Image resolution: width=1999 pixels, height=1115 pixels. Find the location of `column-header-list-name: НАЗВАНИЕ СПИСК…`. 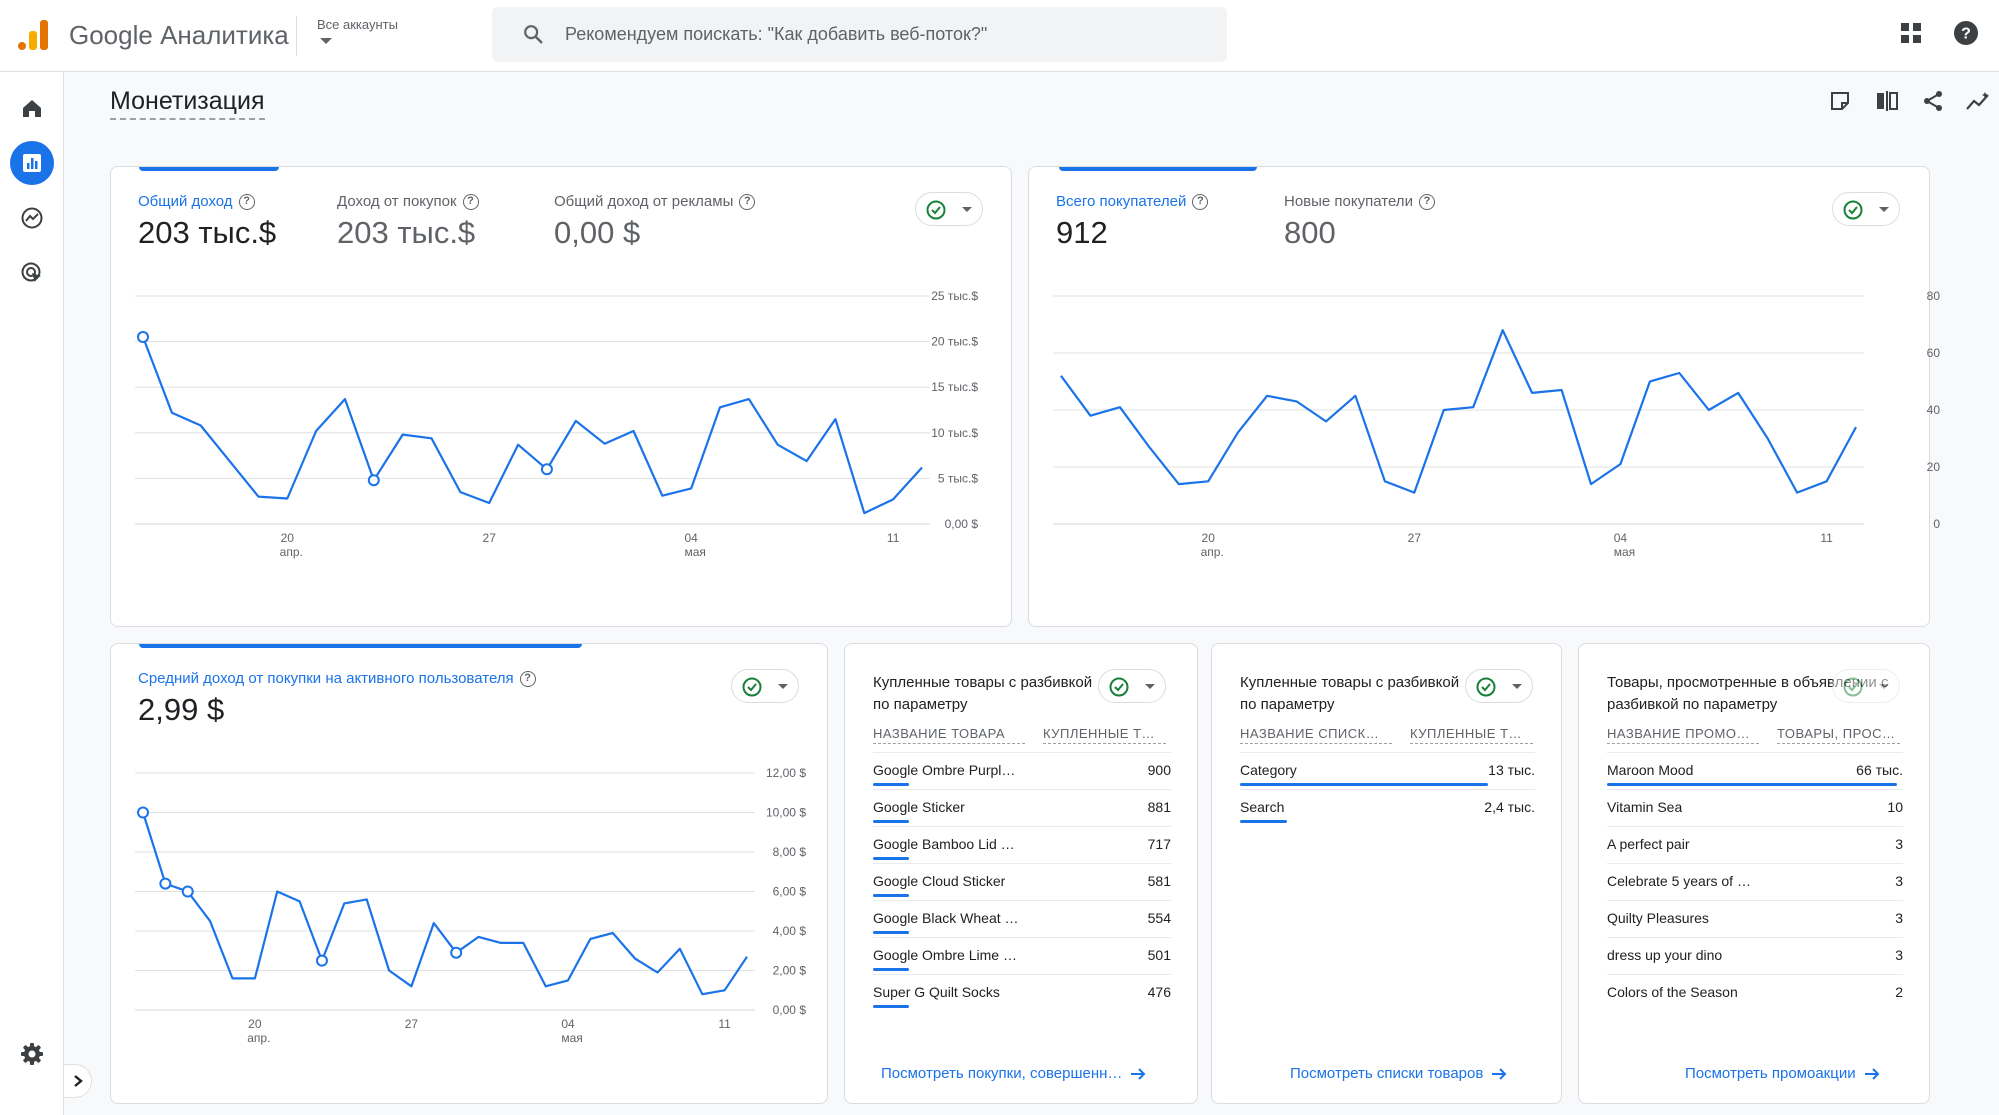

column-header-list-name: НАЗВАНИЕ СПИСК… is located at coordinates (1316, 735).